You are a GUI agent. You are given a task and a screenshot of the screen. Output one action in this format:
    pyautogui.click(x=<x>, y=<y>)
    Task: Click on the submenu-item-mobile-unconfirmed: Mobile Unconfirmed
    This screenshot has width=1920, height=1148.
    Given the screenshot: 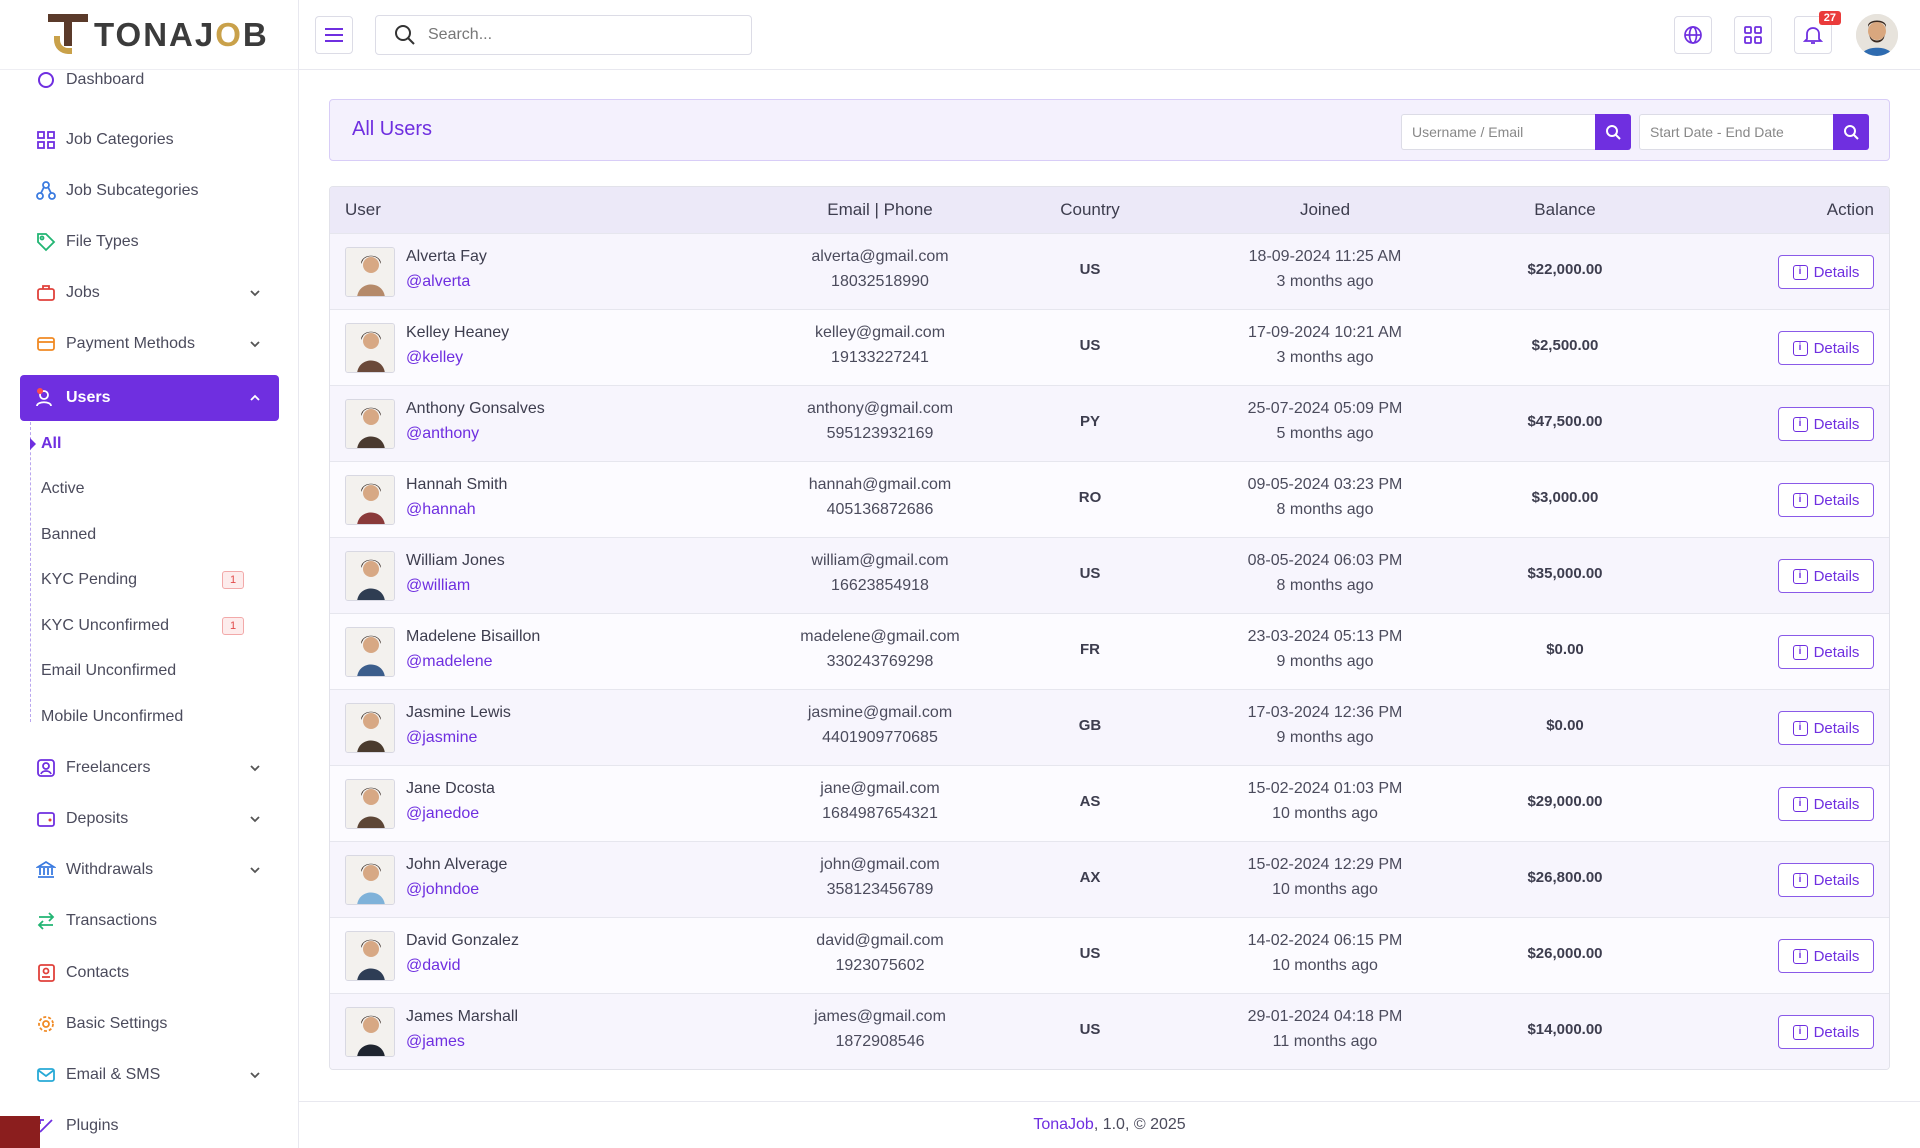 What is the action you would take?
    pyautogui.click(x=112, y=716)
    